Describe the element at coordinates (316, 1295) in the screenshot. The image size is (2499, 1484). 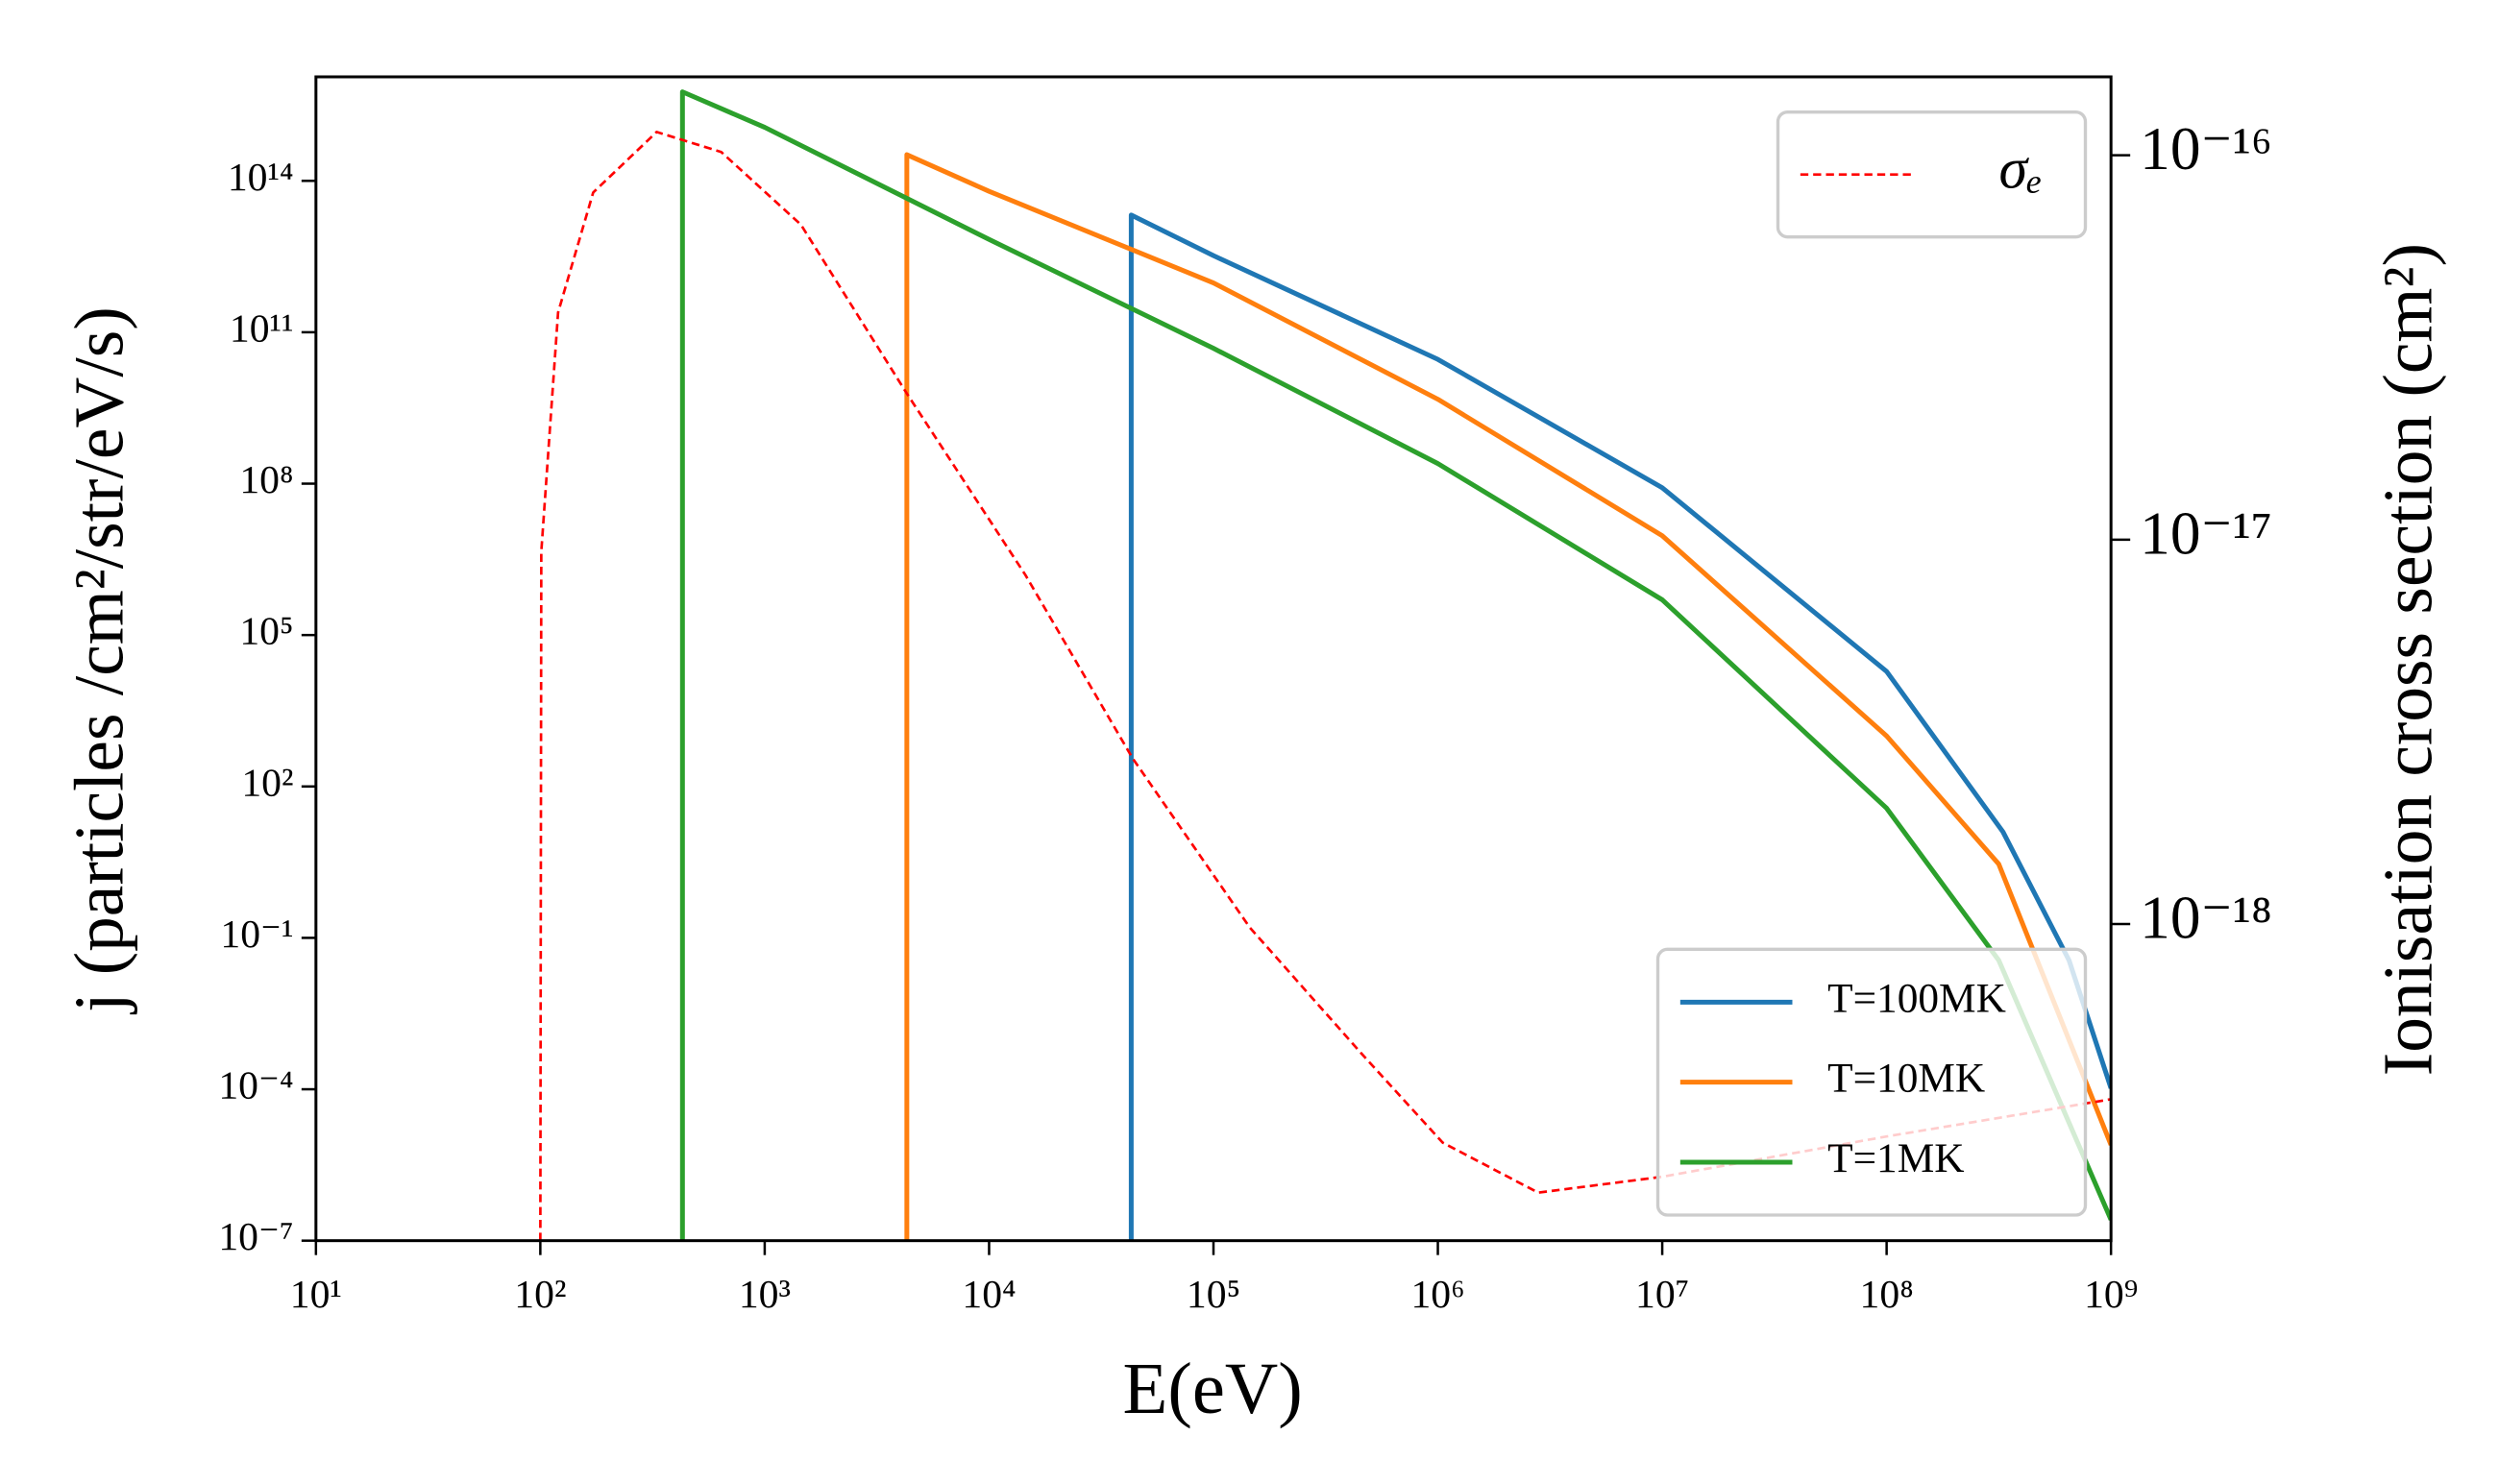
I see `x-tick-label: 10¹` at that location.